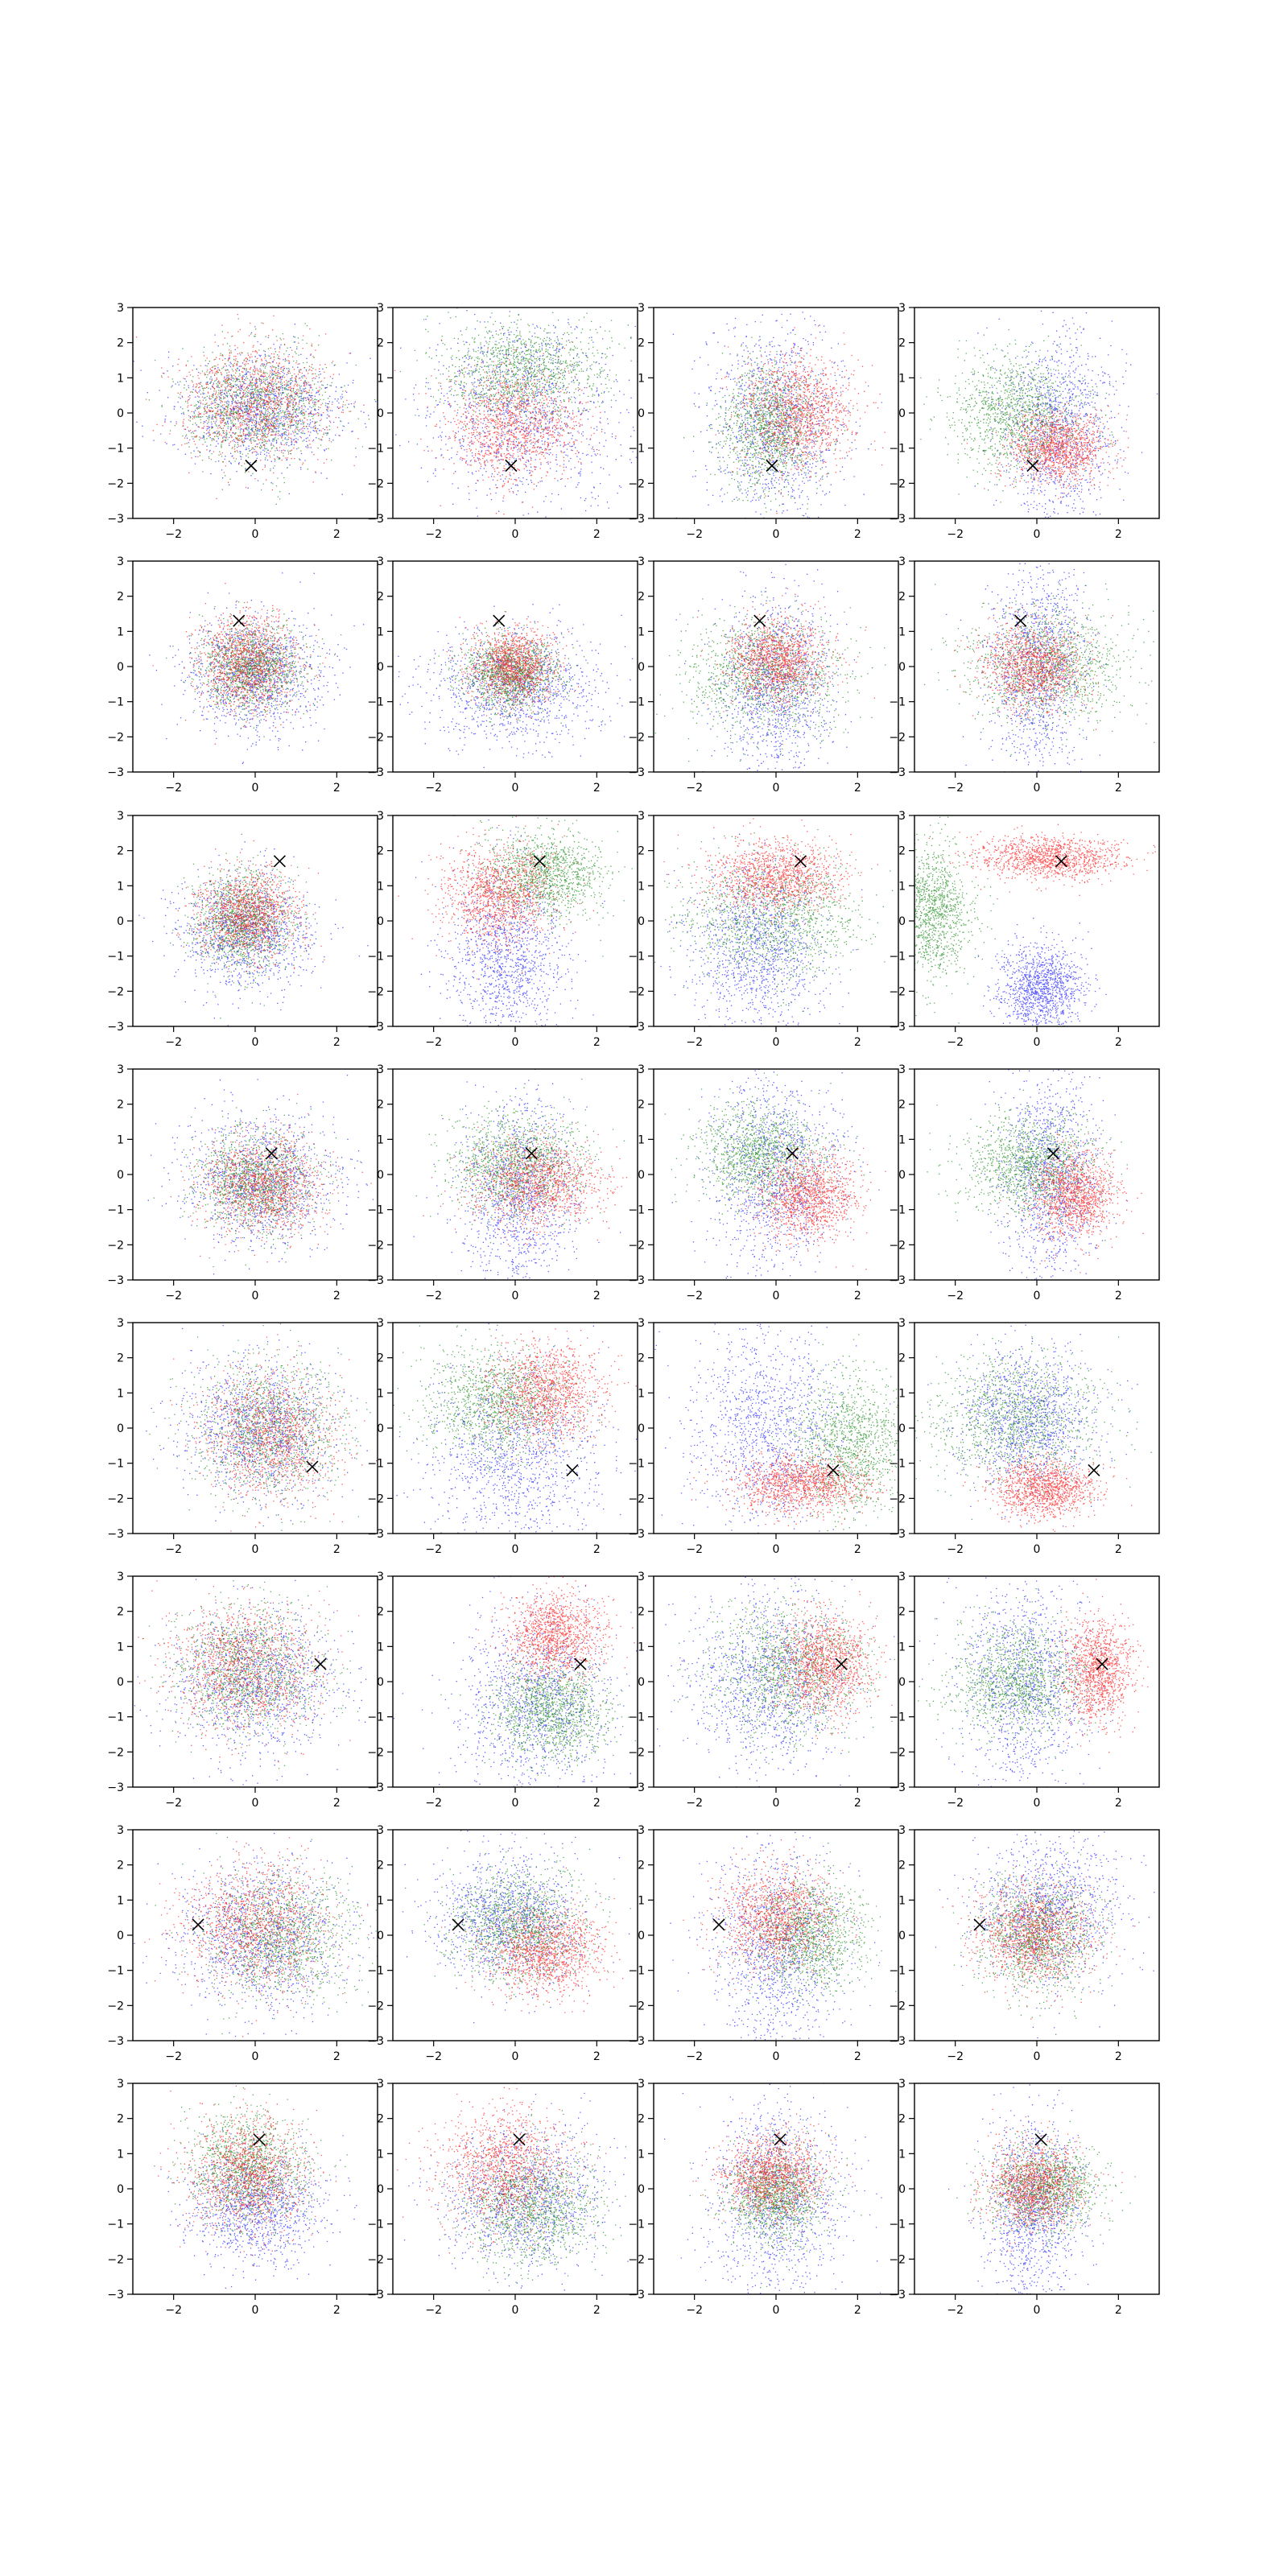 This screenshot has height=2576, width=1288. I want to click on panel-r7-c1: −2 0 2 −3 −2 −1 0 1 2 3, so click(242, 1943).